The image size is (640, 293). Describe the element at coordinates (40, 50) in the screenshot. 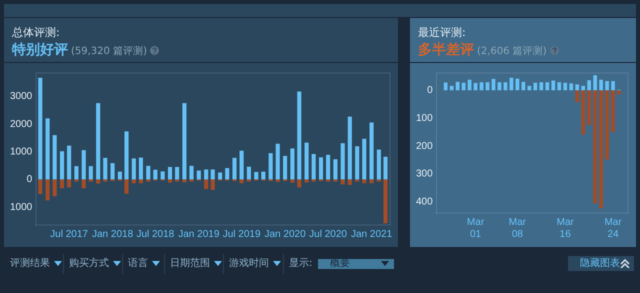

I see `chart-subtitle: 特别好评` at that location.